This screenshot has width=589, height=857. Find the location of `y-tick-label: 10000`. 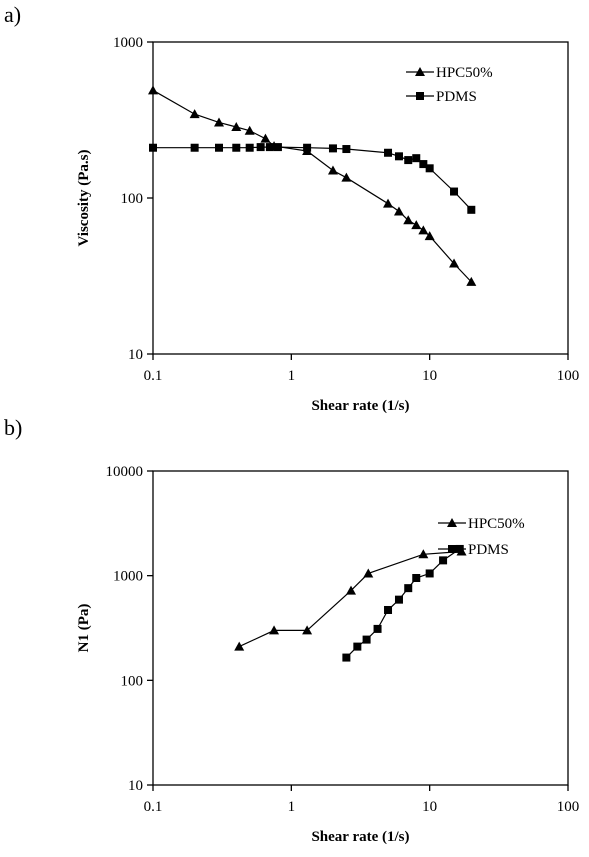

y-tick-label: 10000 is located at coordinates (125, 472).